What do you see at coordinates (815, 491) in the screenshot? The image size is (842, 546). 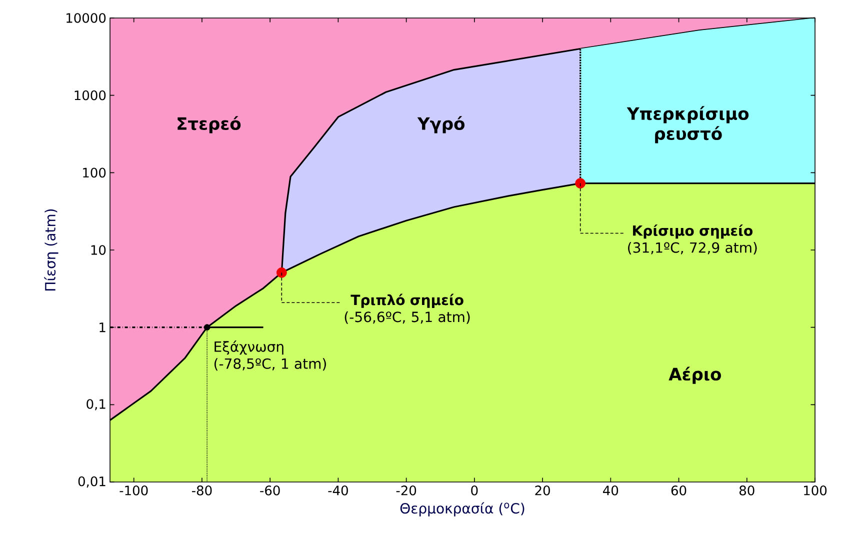 I see `x-tick-label: 100` at bounding box center [815, 491].